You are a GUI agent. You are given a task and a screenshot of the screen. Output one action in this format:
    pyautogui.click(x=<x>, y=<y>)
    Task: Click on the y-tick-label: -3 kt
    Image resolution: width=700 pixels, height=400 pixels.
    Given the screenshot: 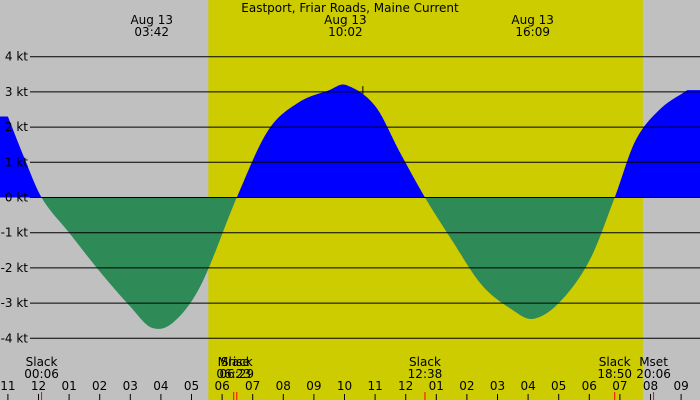 What is the action you would take?
    pyautogui.click(x=15, y=303)
    